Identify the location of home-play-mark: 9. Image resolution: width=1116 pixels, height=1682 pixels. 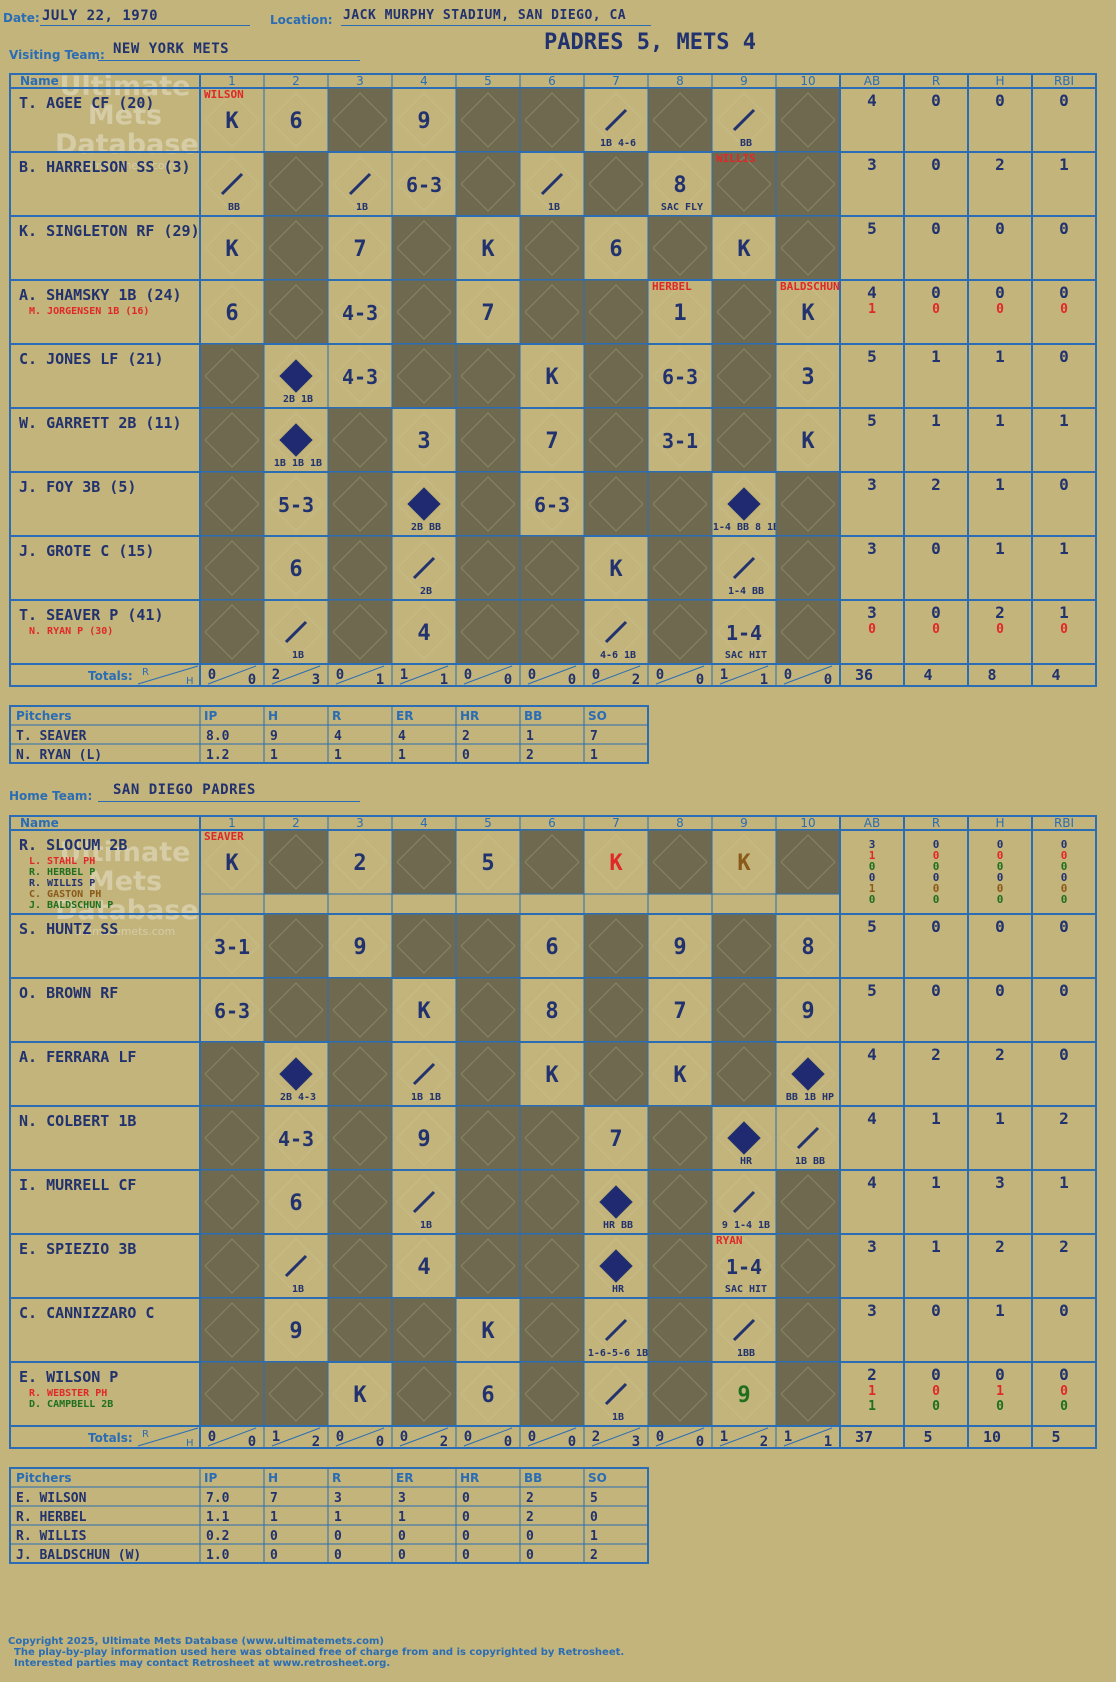
(679, 947).